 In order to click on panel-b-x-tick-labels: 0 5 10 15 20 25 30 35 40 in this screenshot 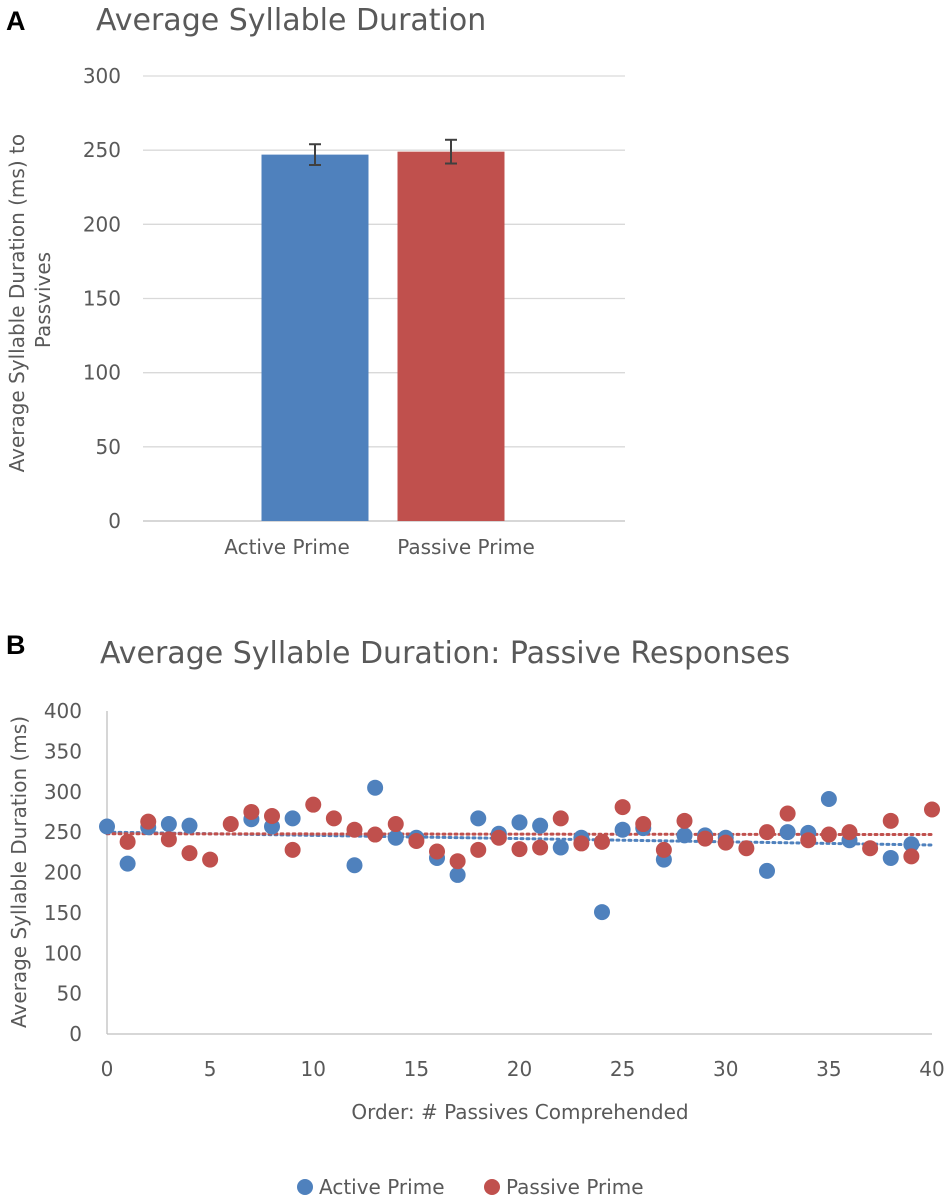, I will do `click(523, 1069)`.